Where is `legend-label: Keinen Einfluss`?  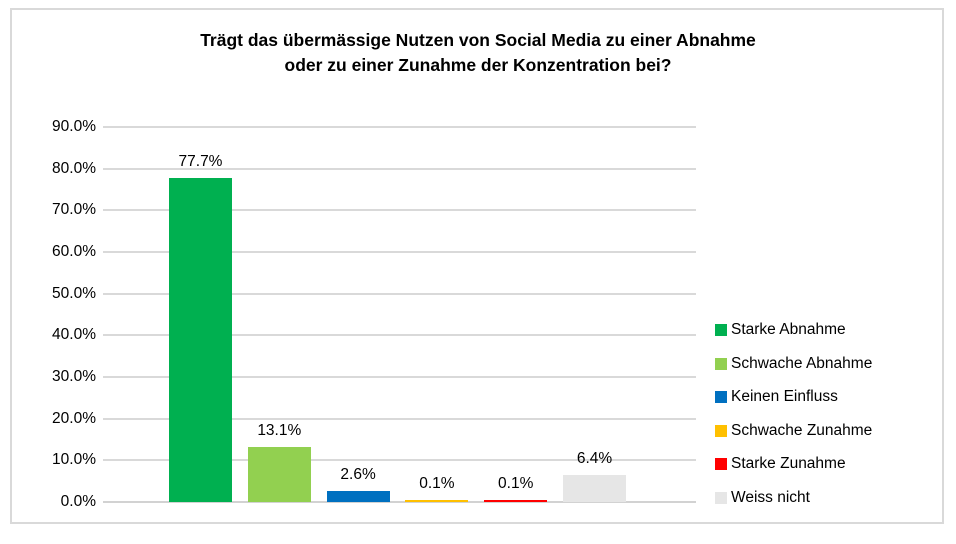 legend-label: Keinen Einfluss is located at coordinates (784, 396).